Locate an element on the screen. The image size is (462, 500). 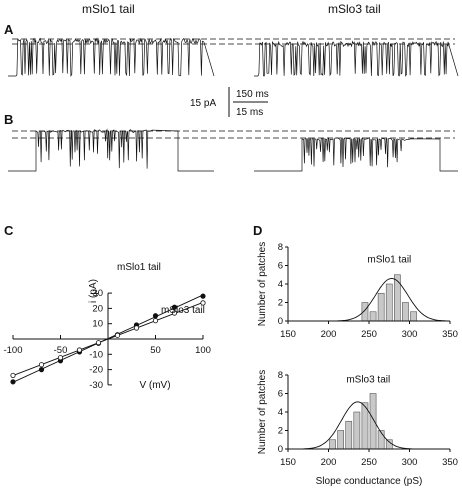
hist-series-label: mSlo3 tail is located at coordinates (368, 379).